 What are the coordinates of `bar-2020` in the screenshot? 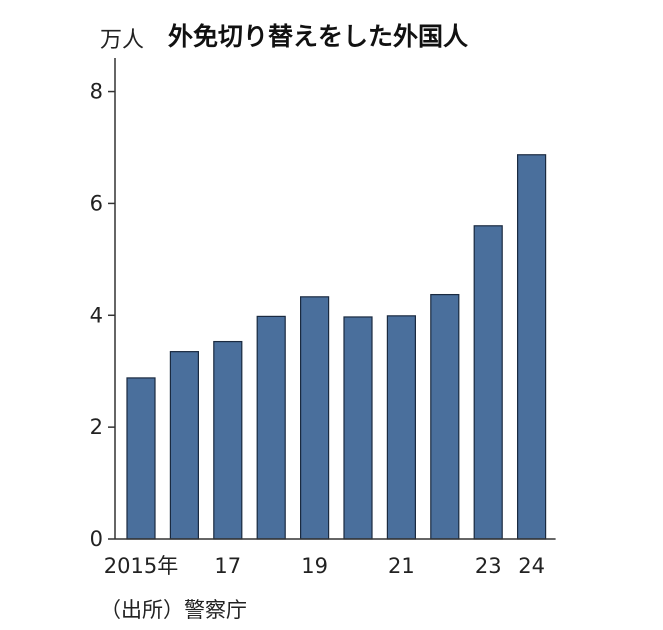 It's located at (358, 428).